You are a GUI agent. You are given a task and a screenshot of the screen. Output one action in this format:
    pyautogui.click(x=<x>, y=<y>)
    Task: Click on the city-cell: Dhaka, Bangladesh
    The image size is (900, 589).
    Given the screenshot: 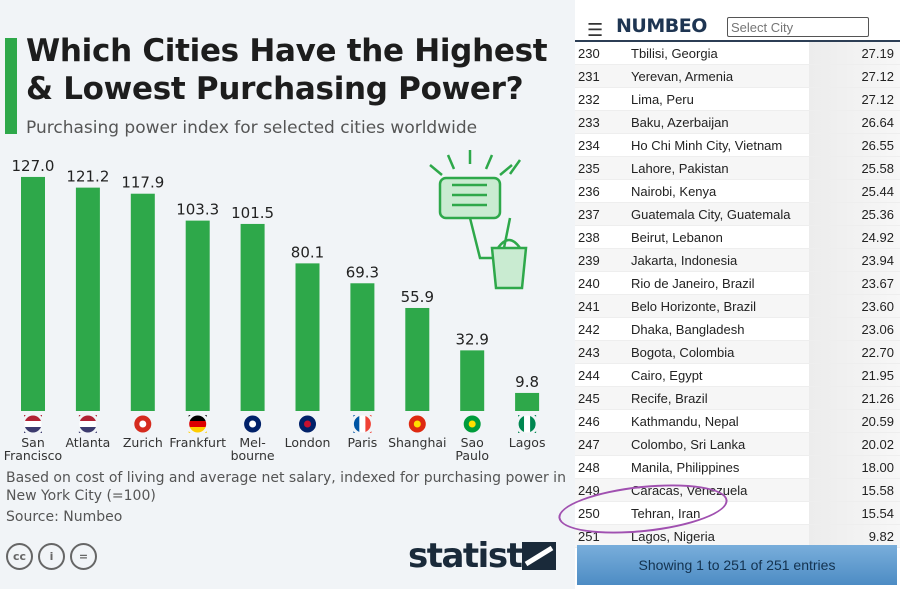 What is the action you would take?
    pyautogui.click(x=688, y=329)
    